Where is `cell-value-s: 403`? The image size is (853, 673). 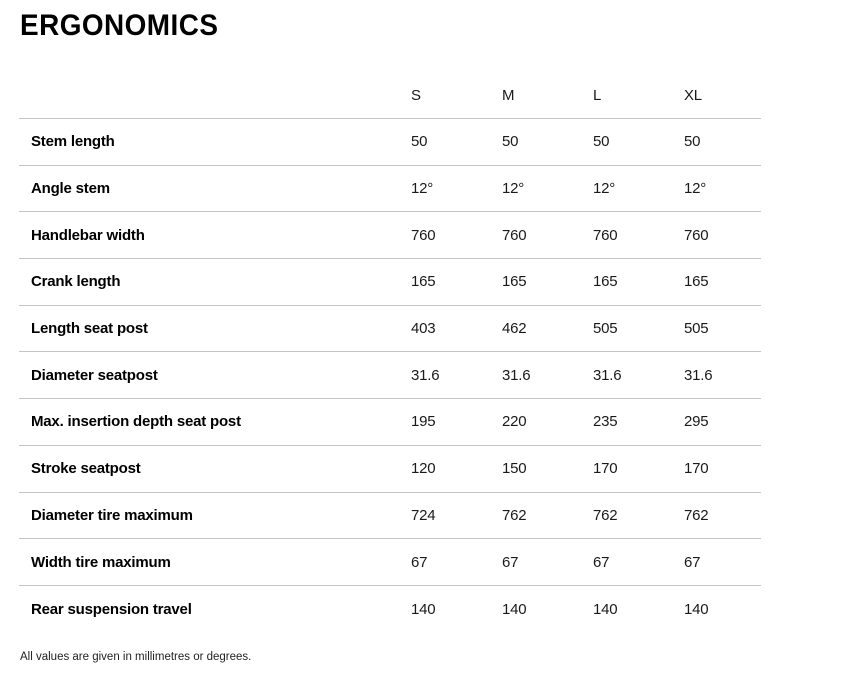 cell-value-s: 403 is located at coordinates (423, 329).